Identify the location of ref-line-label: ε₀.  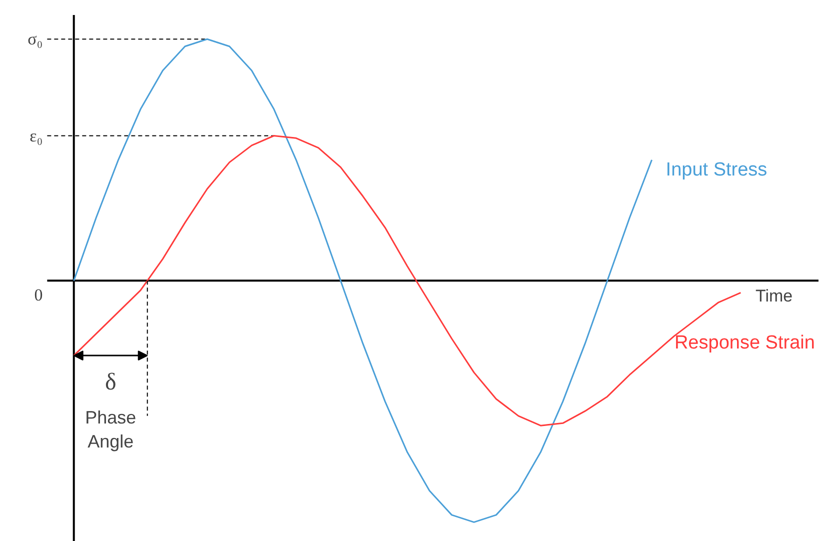
(36, 136).